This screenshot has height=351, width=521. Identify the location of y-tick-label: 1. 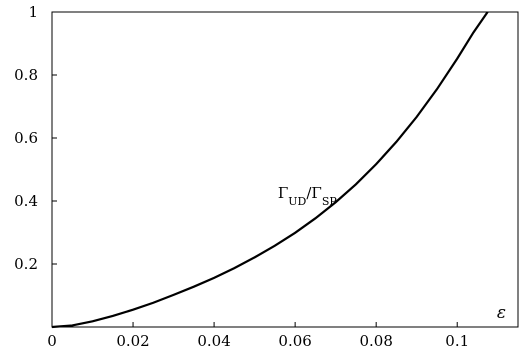
(33, 12).